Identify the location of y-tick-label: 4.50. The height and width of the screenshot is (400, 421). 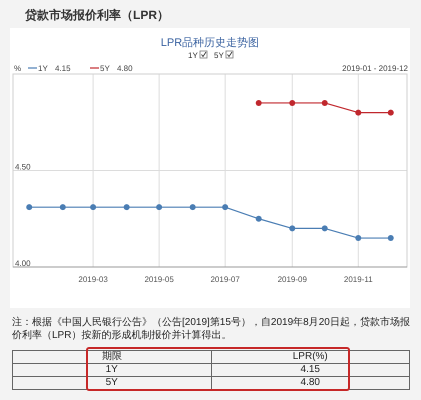
(23, 167).